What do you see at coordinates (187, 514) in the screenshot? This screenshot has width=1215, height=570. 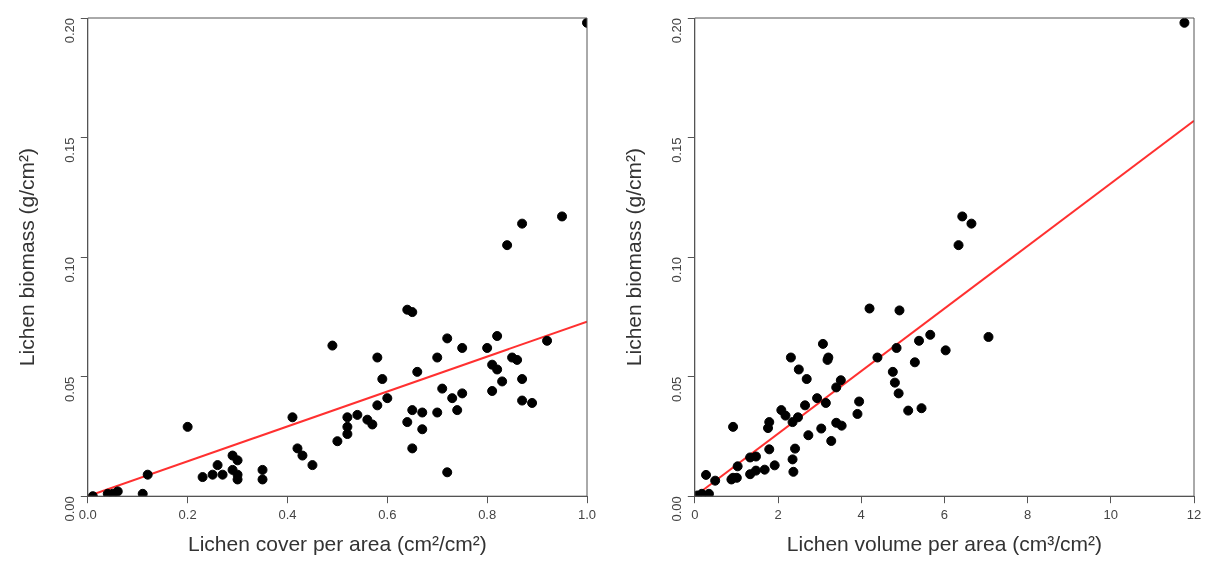 I see `x-tick-label: 0.2` at bounding box center [187, 514].